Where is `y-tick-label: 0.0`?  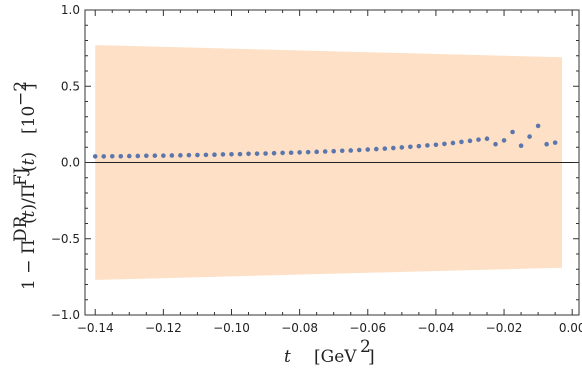 y-tick-label: 0.0 is located at coordinates (70, 163).